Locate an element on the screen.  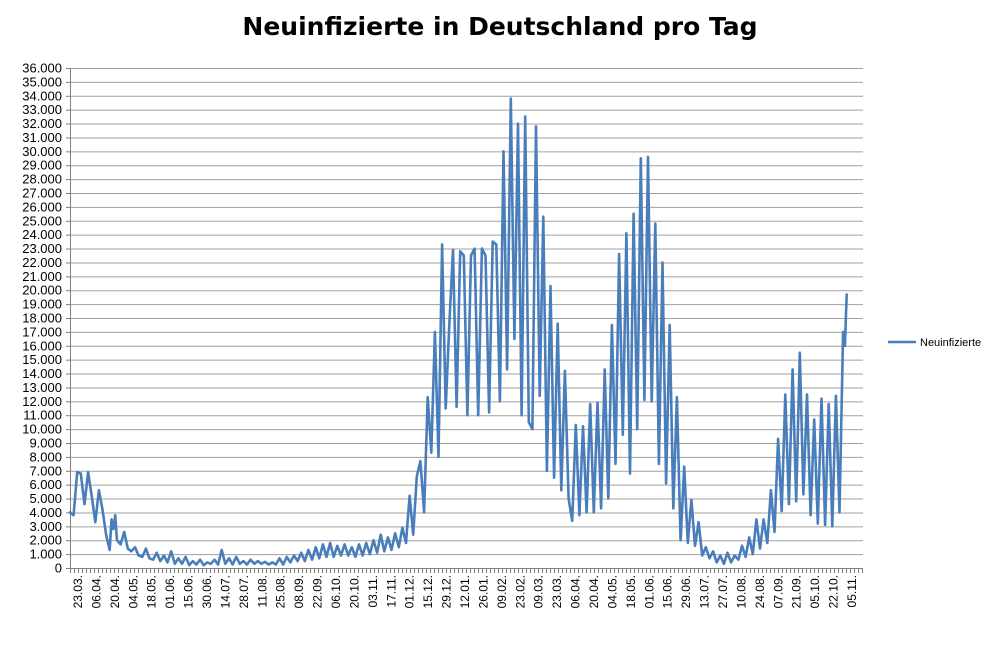
x-tick-label: 12.01. is located at coordinates (465, 591).